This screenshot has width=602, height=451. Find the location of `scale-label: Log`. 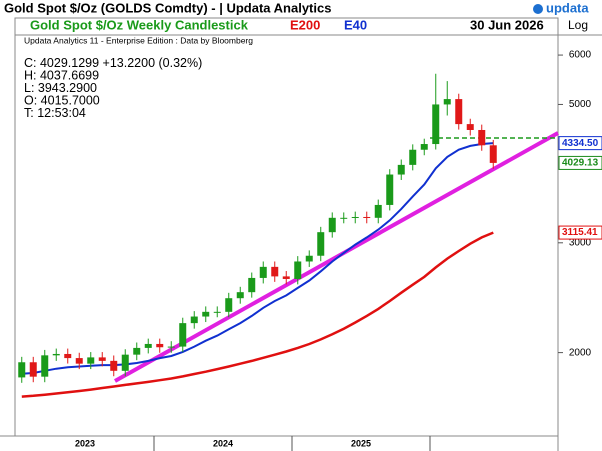

scale-label: Log is located at coordinates (578, 25).